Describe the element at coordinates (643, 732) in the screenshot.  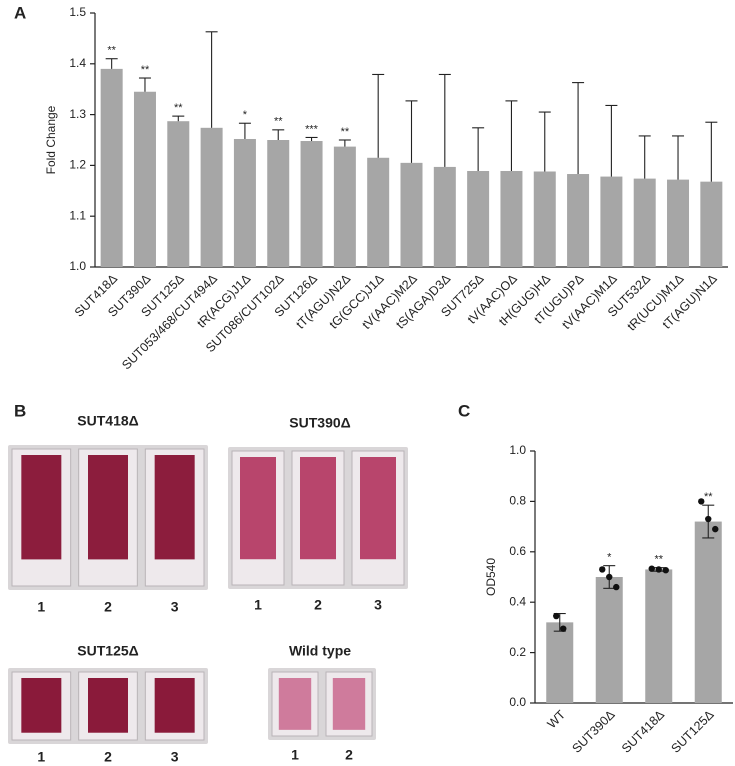
I see `x-tick-label: SUT418Δ` at that location.